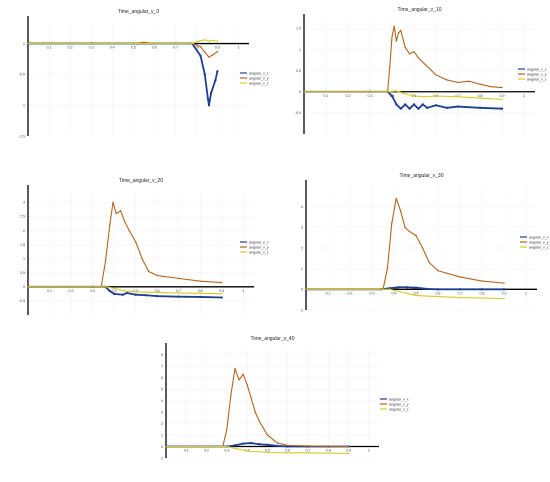 Image resolution: width=550 pixels, height=482 pixels. Describe the element at coordinates (196, 48) in the screenshot. I see `x-tick-label: 0.8` at that location.